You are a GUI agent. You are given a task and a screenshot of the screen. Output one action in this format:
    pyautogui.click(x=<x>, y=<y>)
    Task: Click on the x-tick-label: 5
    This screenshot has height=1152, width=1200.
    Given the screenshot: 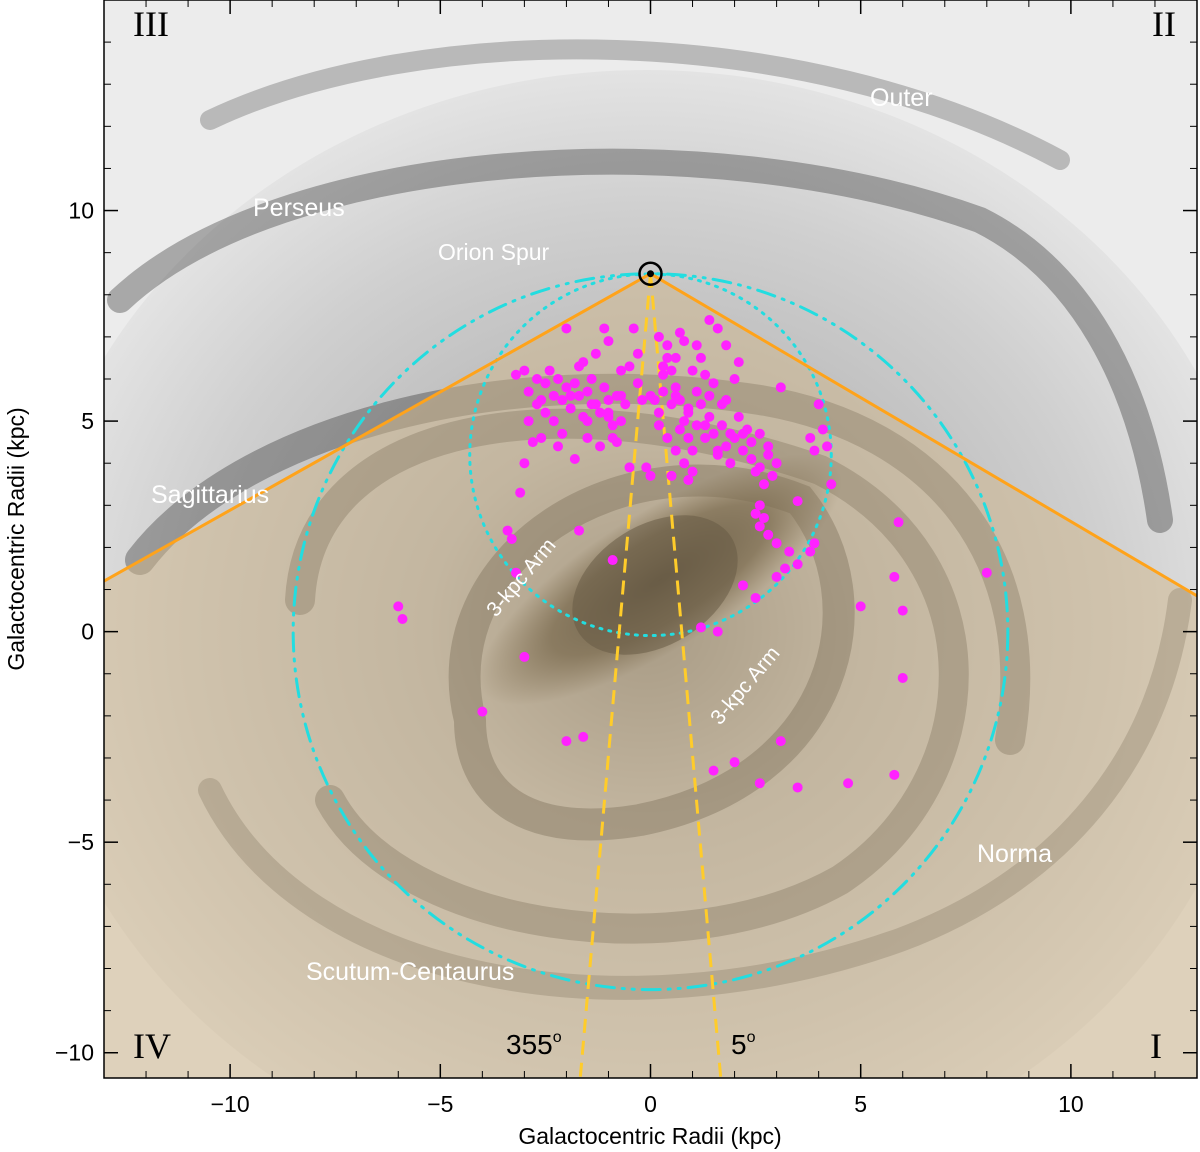 What is the action you would take?
    pyautogui.click(x=860, y=1104)
    